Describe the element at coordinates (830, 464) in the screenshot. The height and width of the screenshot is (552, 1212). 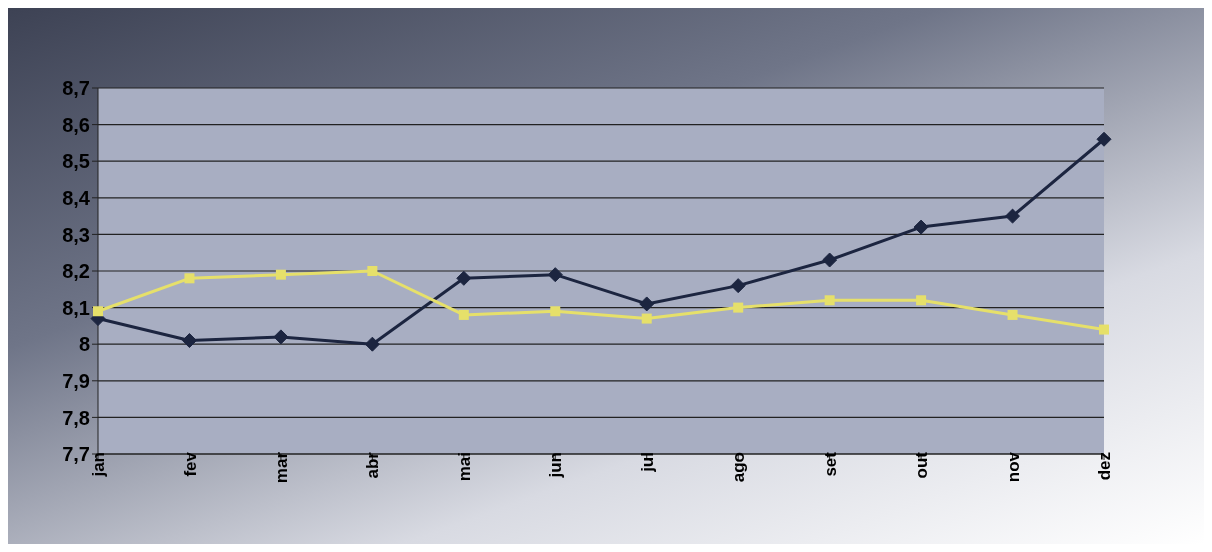
I see `x-tick-label: set` at that location.